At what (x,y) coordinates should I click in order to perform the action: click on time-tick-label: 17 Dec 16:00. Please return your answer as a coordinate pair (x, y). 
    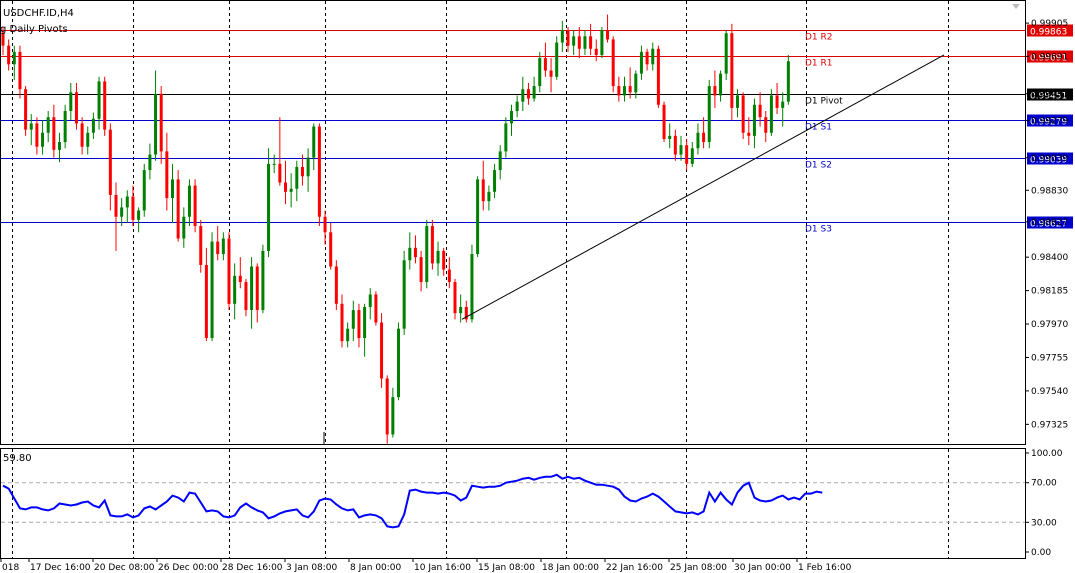
    Looking at the image, I should click on (60, 568).